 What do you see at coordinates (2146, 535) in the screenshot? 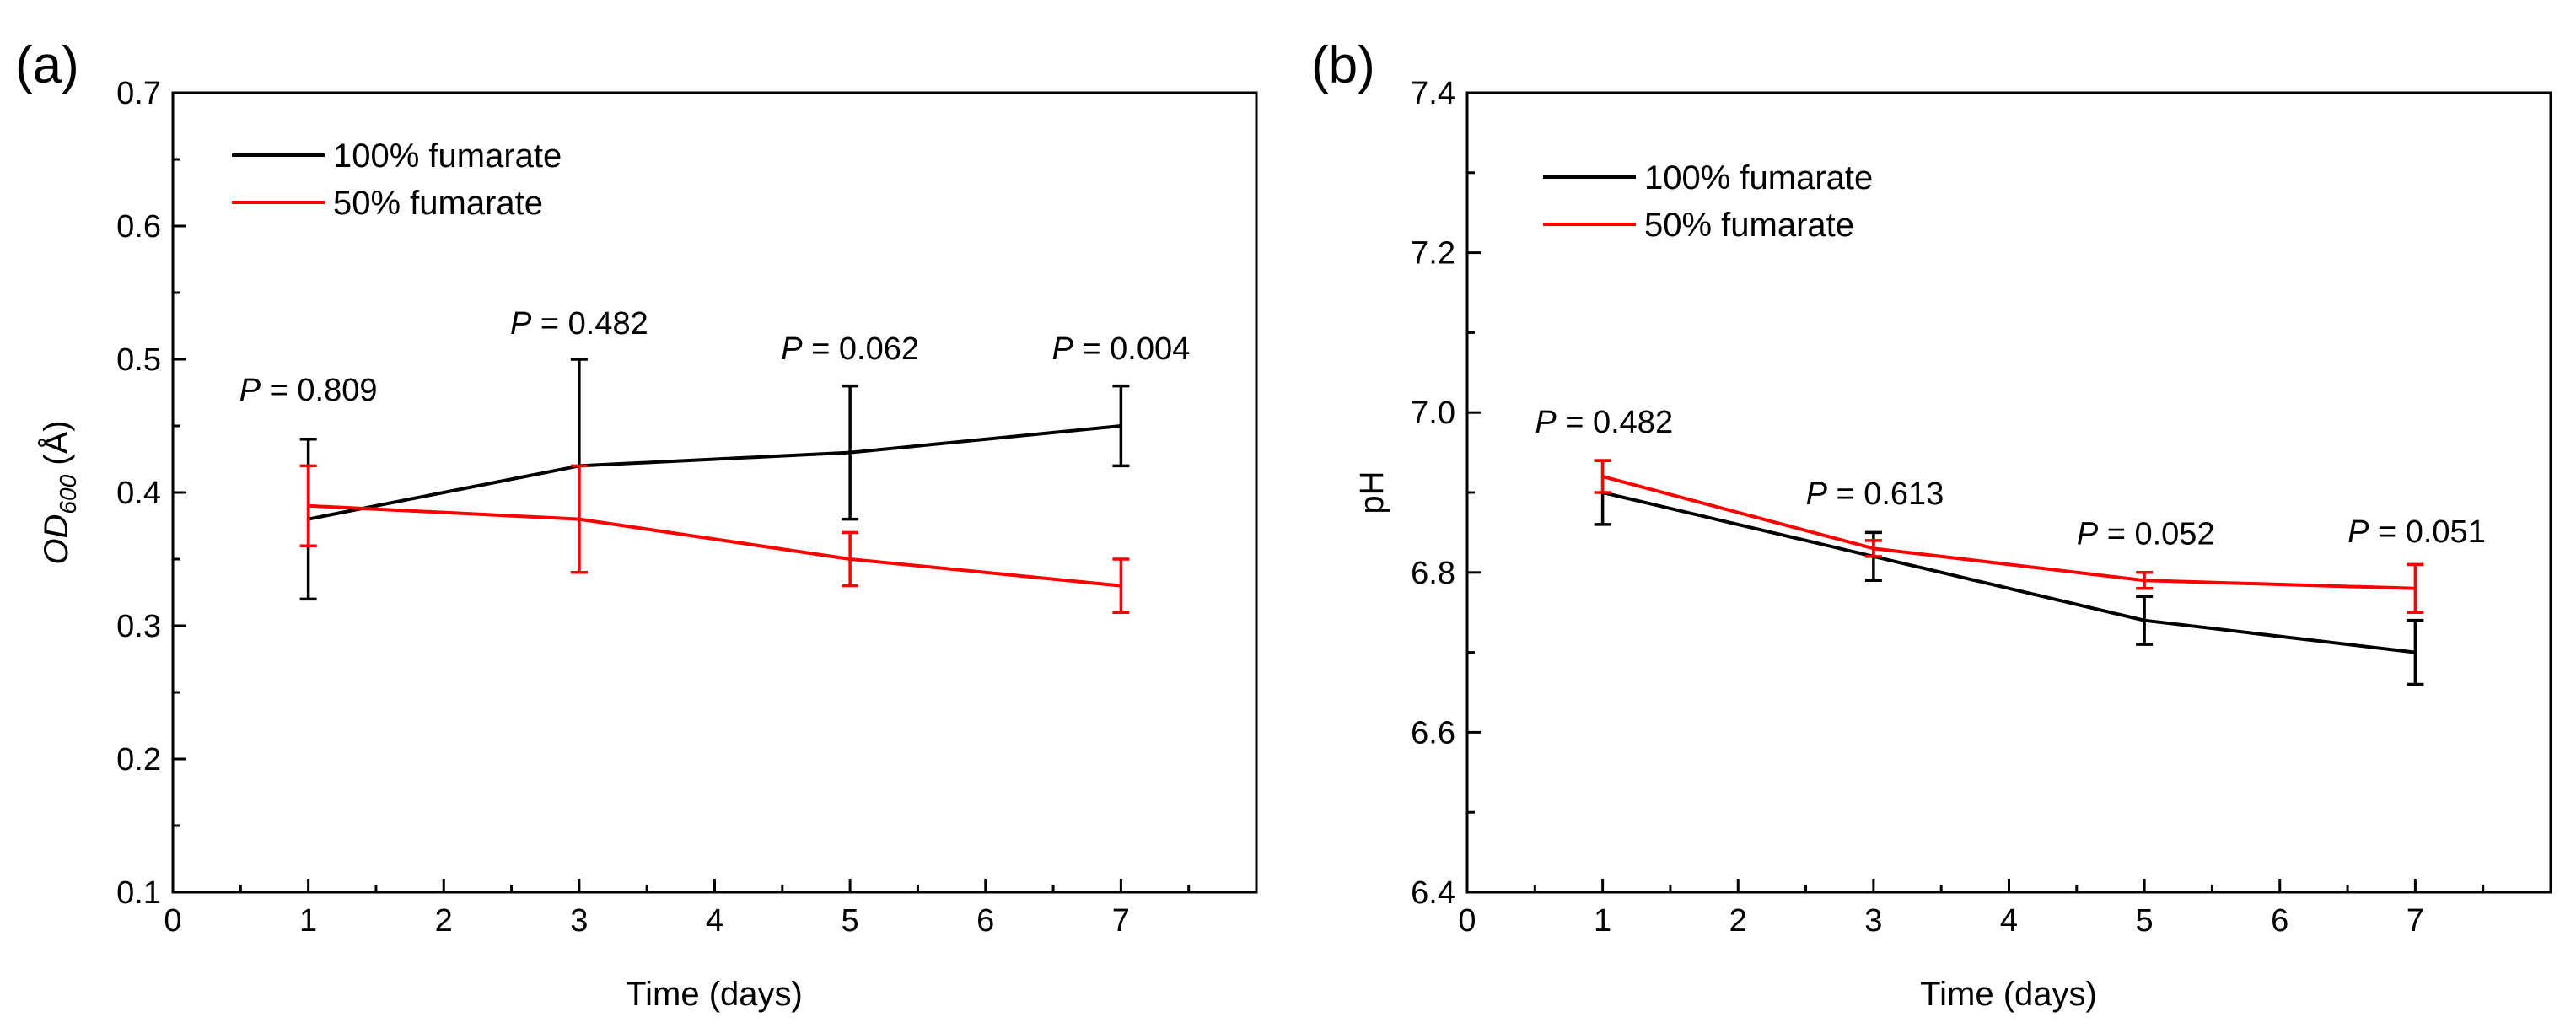
I see `p-value-label: P = 0.052` at bounding box center [2146, 535].